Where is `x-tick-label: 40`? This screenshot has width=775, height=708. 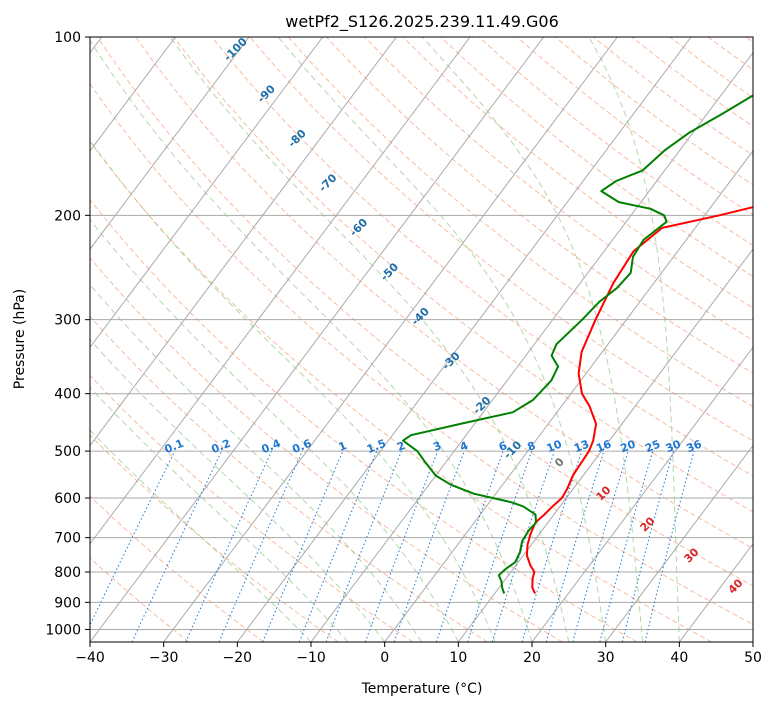 x-tick-label: 40 is located at coordinates (679, 658).